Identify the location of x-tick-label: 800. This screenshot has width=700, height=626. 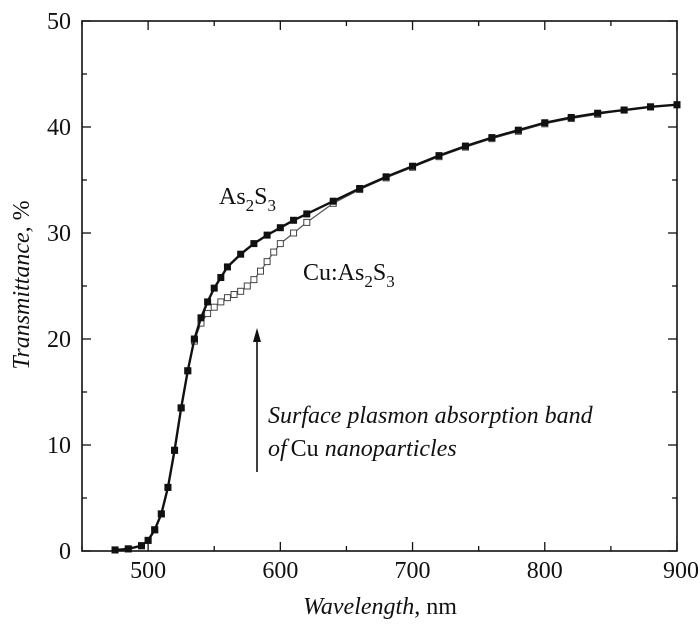
(545, 571).